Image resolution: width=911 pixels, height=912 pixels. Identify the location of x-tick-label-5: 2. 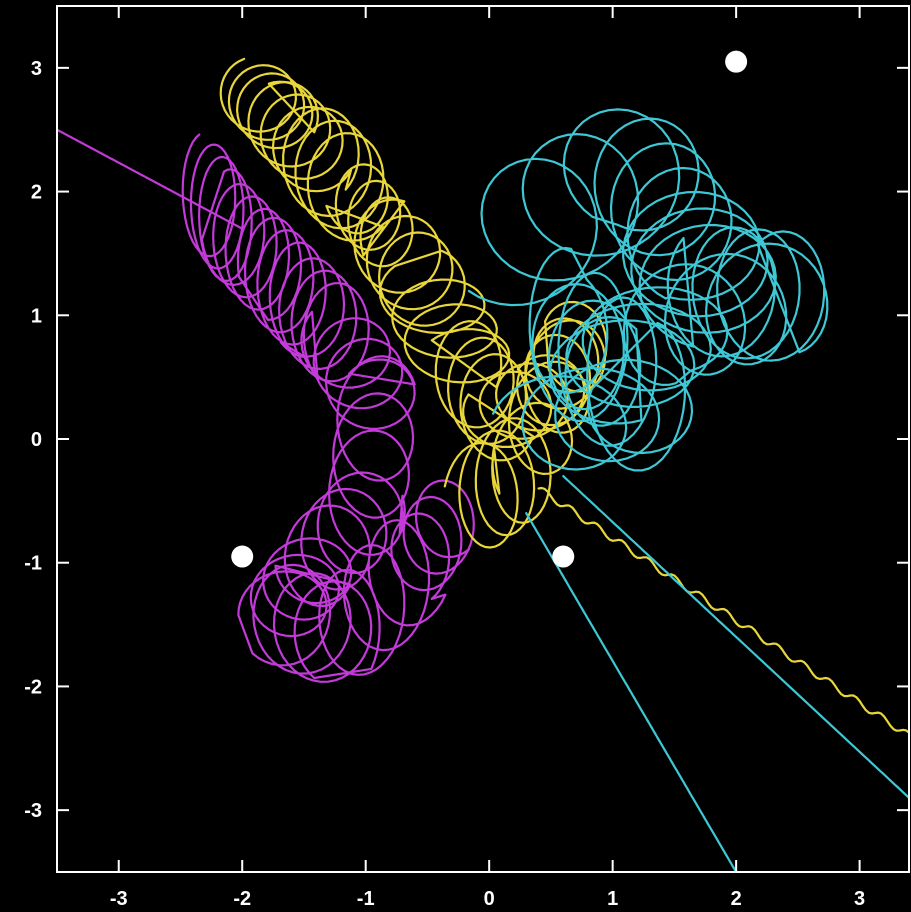
(736, 899).